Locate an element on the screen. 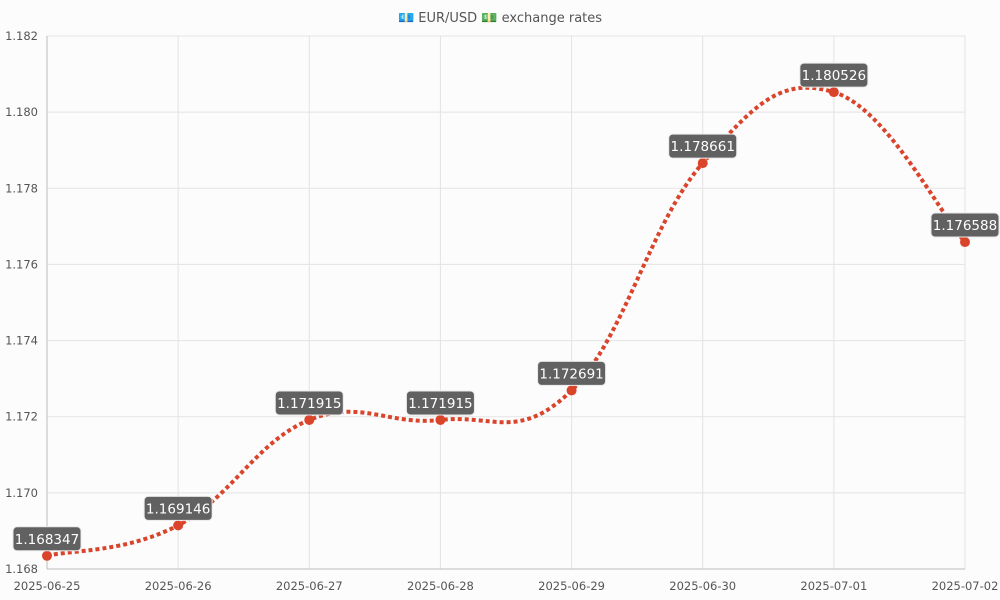 The width and height of the screenshot is (1000, 600). x-tick-label: 2025-06-29 is located at coordinates (571, 586).